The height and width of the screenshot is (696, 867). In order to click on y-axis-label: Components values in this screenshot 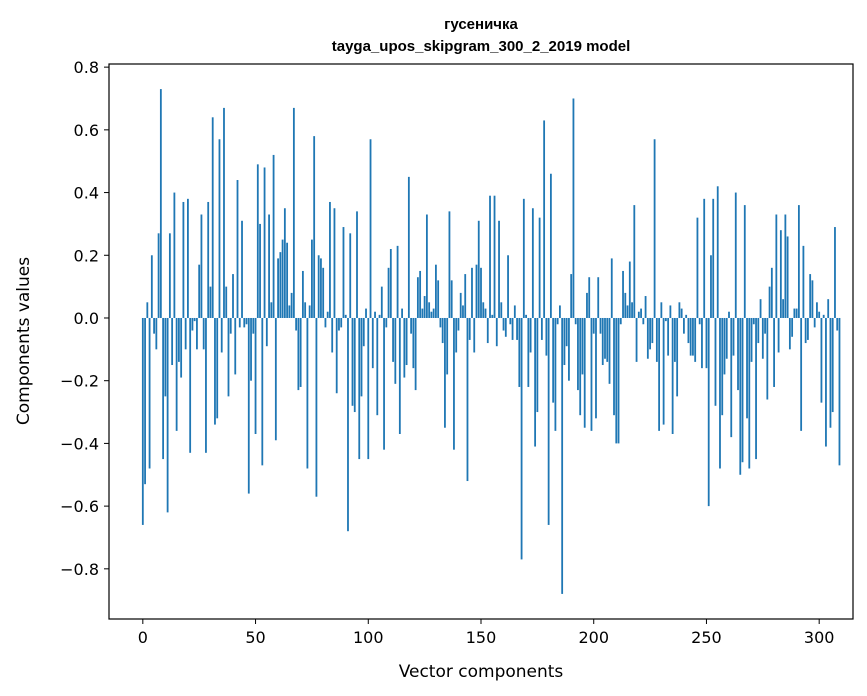, I will do `click(24, 341)`.